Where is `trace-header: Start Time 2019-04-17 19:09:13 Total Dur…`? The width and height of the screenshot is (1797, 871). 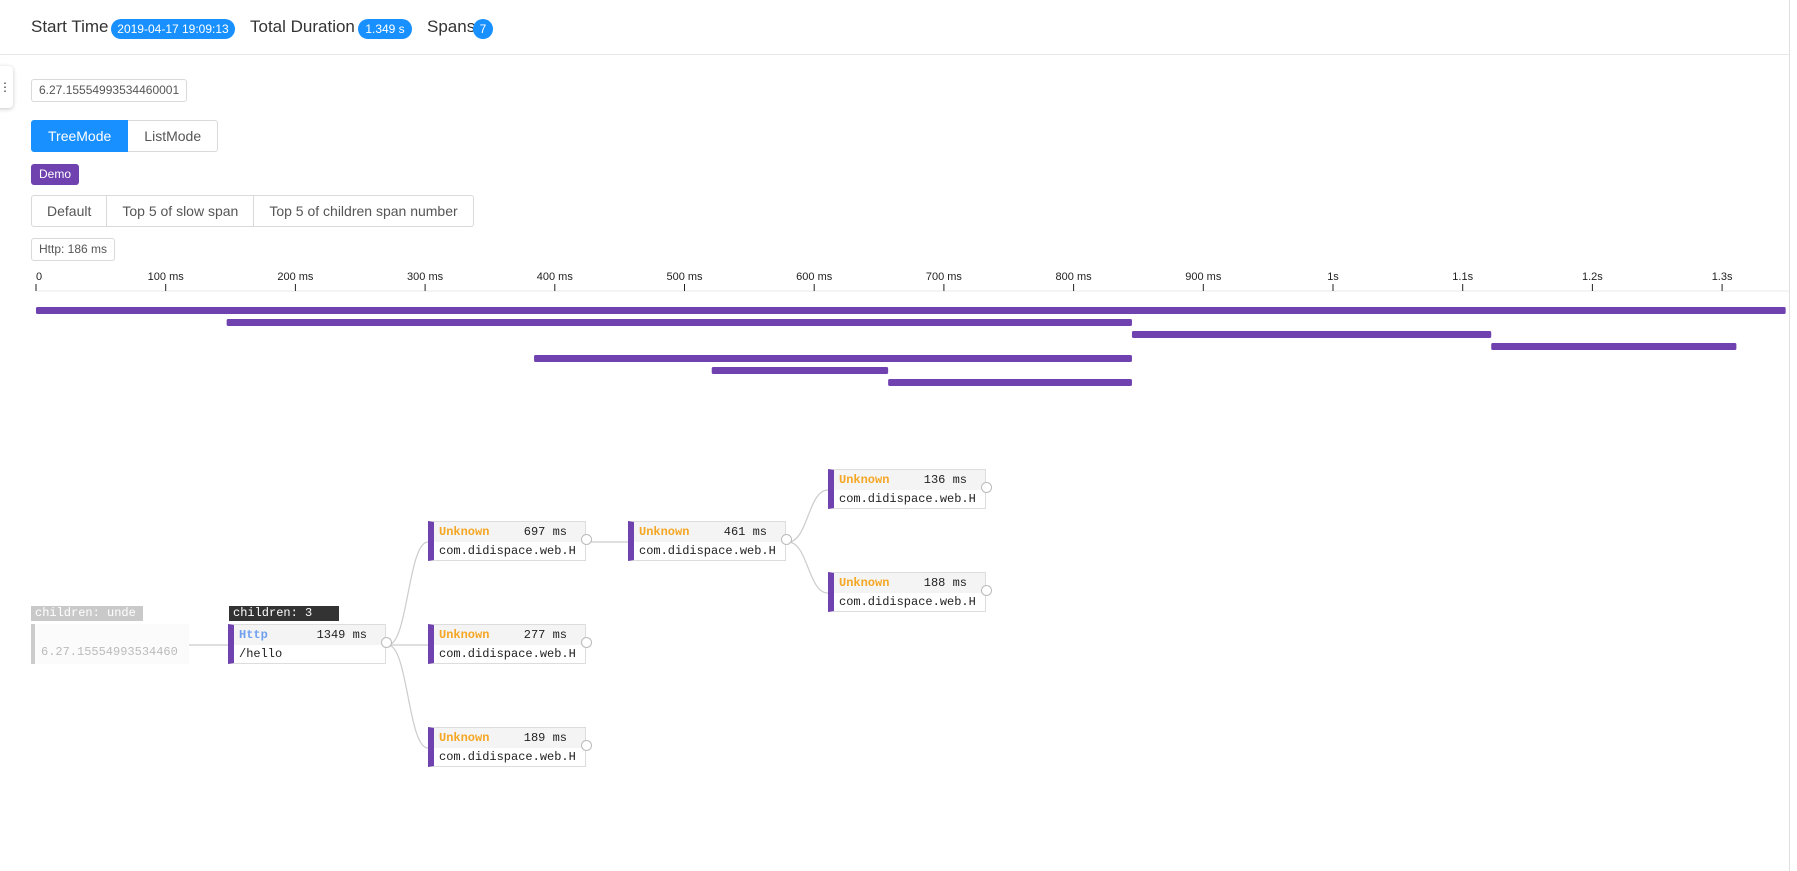
trace-header: Start Time 2019-04-17 19:09:13 Total Dur… is located at coordinates (895, 27).